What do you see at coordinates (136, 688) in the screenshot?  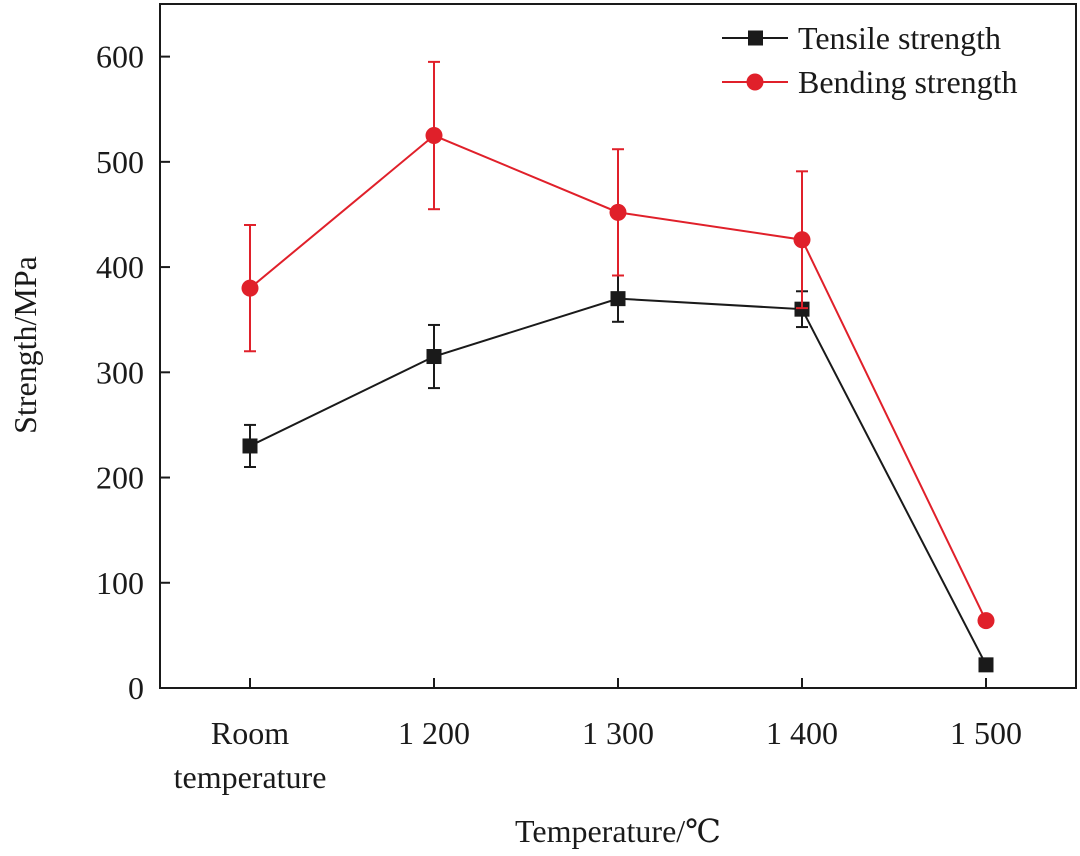 I see `y-tick-label: 0` at bounding box center [136, 688].